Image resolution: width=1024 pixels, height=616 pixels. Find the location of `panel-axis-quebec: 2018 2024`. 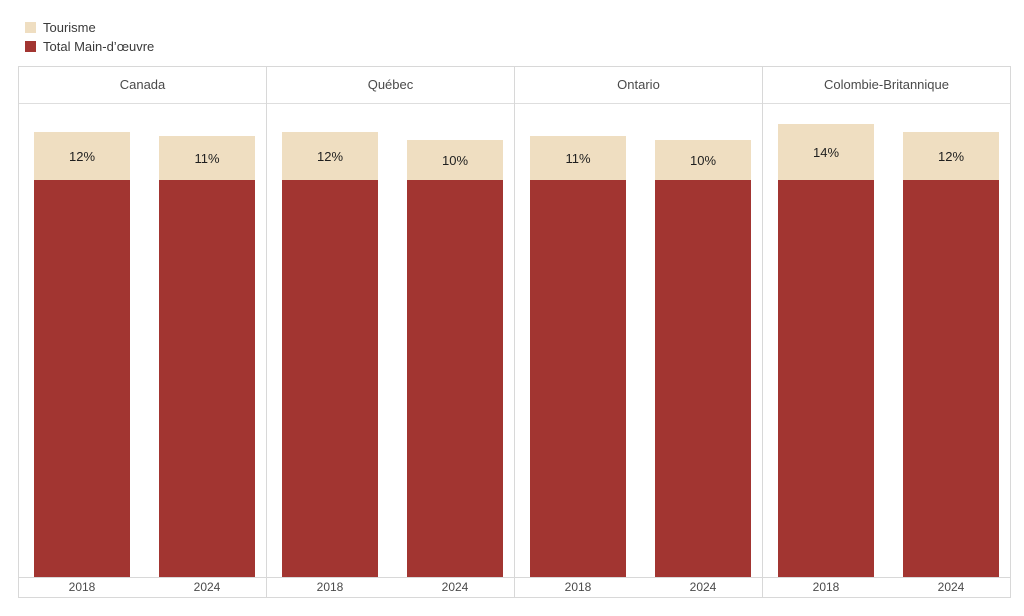

panel-axis-quebec: 2018 2024 is located at coordinates (390, 587).